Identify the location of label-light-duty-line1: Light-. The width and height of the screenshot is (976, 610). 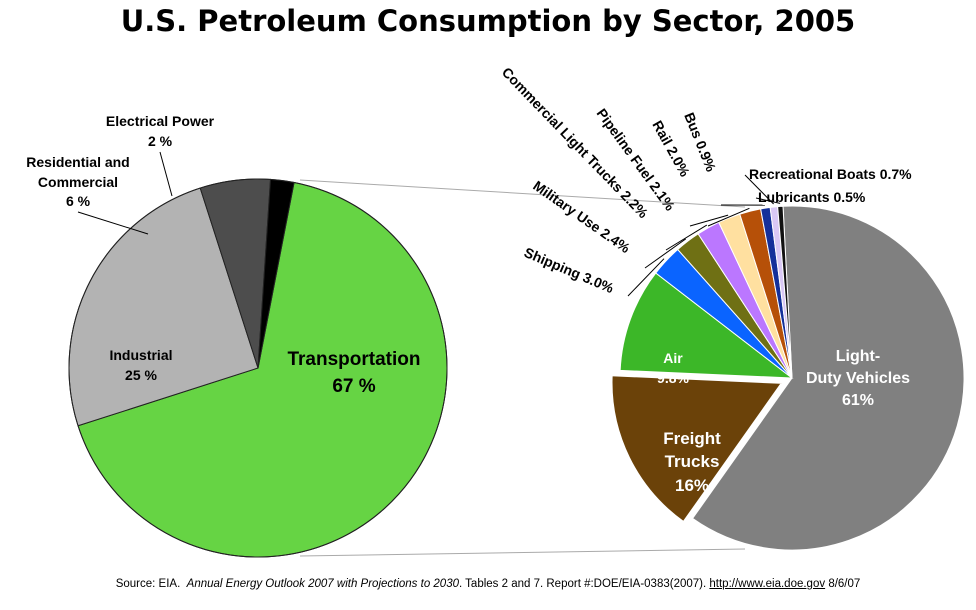
(858, 356).